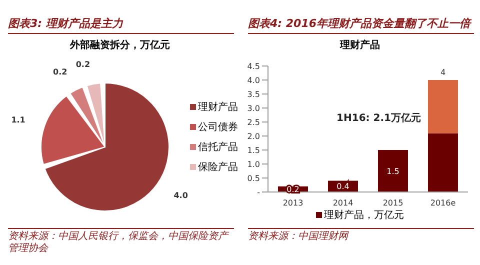  I want to click on total-label: 4, so click(443, 72).